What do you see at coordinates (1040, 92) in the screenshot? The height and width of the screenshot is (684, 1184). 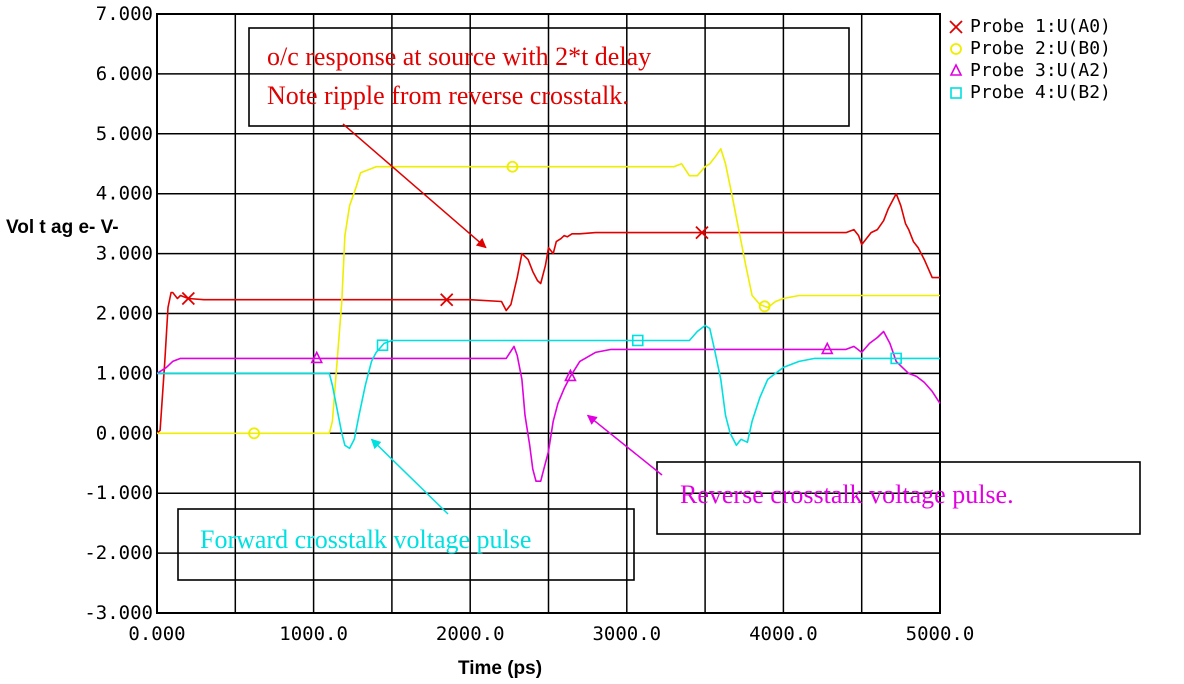 I see `legend-label-probe-4: Probe 4:U(B2)` at bounding box center [1040, 92].